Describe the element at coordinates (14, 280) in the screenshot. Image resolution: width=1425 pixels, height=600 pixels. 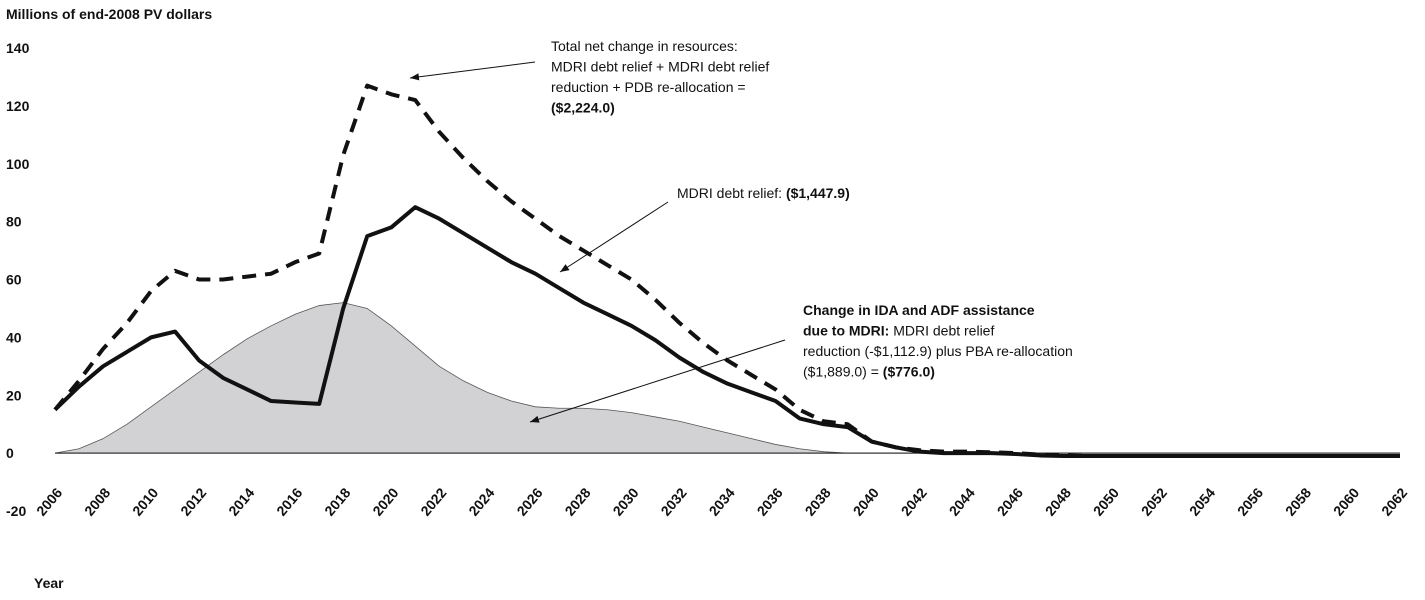
I see `y-tick-label: 60` at that location.